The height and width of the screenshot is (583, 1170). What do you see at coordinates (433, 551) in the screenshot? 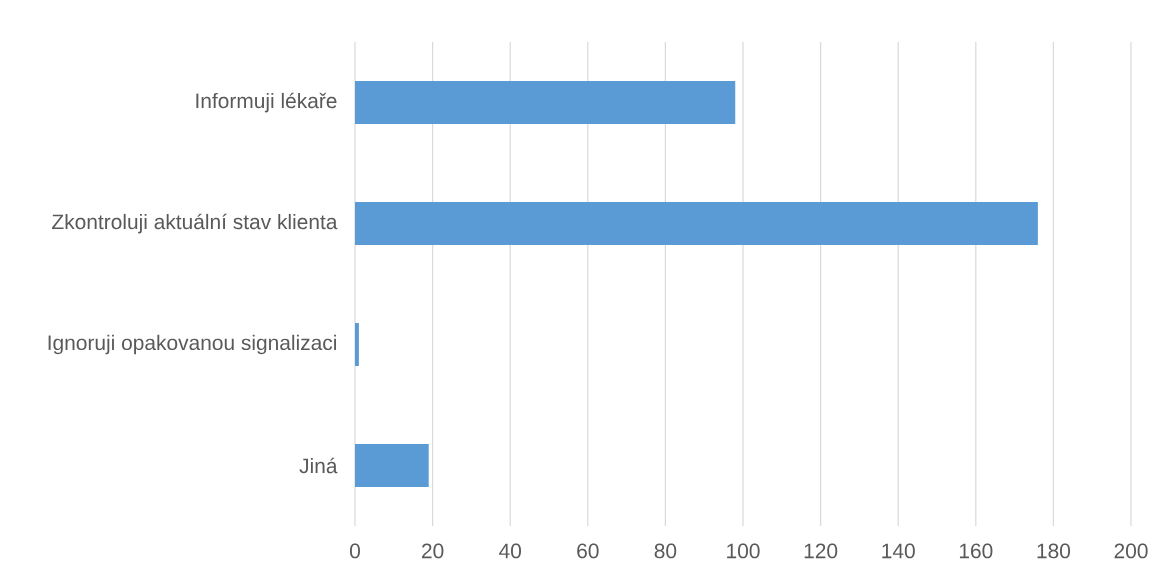
I see `x-tick-label: 20` at bounding box center [433, 551].